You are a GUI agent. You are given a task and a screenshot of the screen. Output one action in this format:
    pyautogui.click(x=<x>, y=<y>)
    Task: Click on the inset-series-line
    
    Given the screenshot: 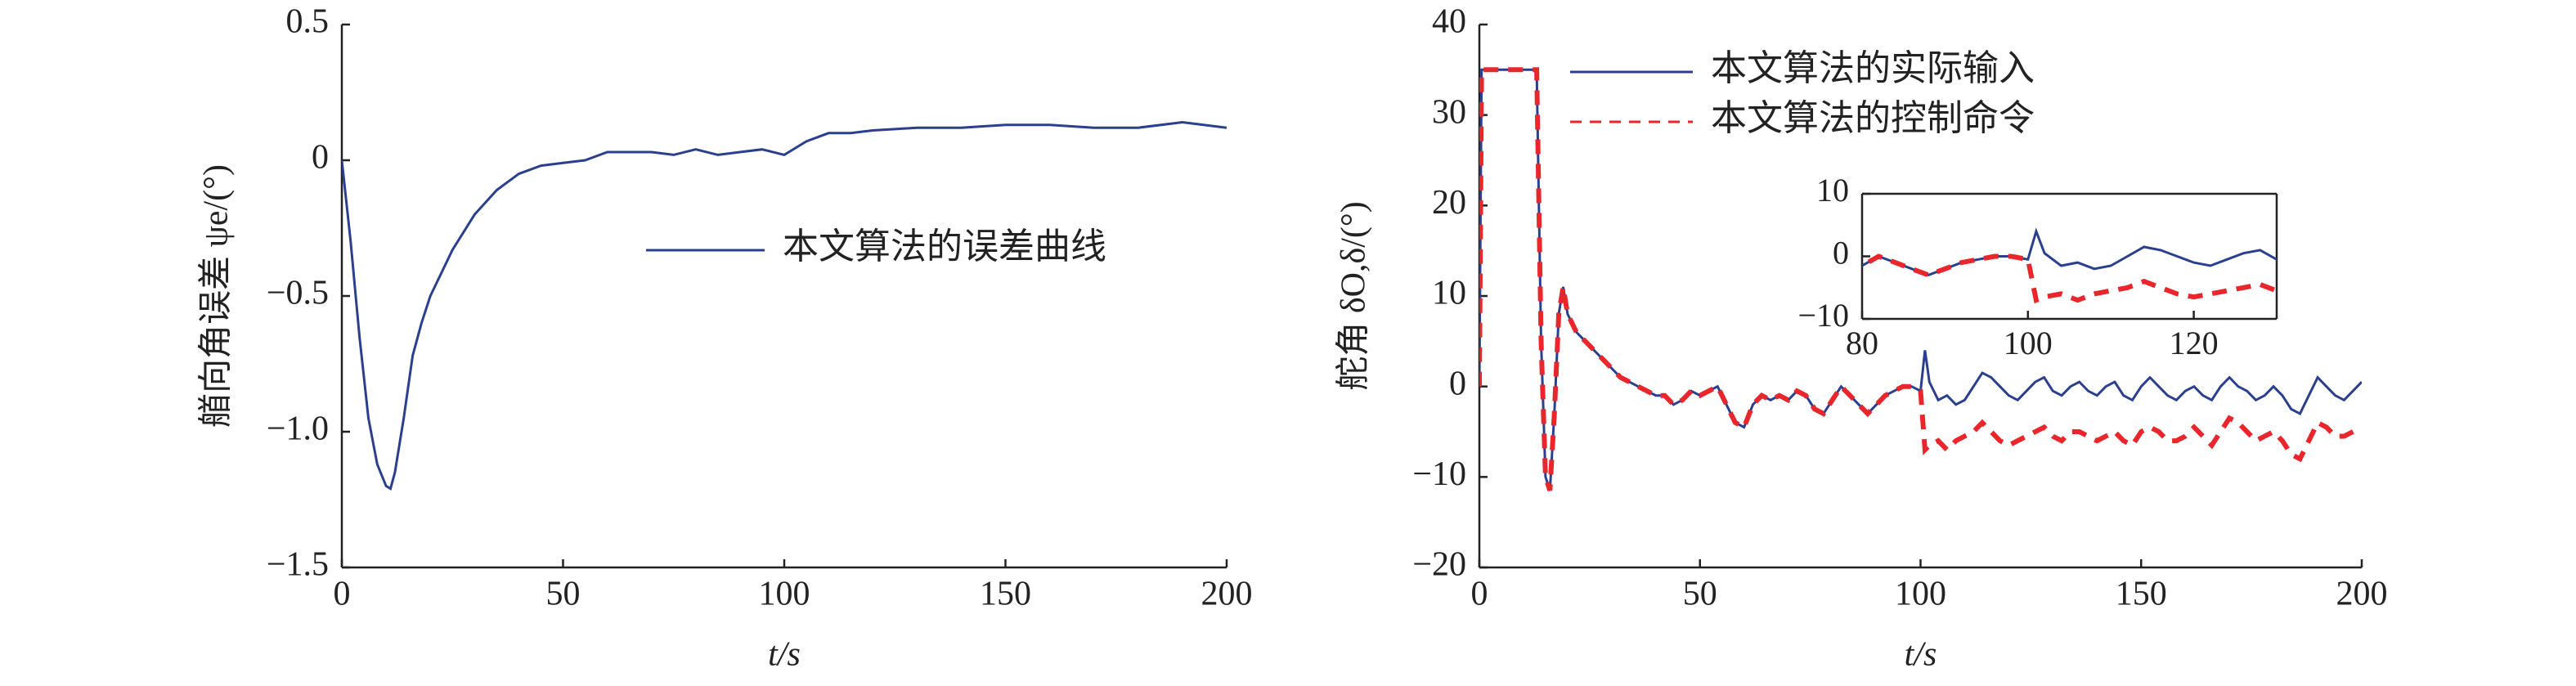 What is the action you would take?
    pyautogui.click(x=2069, y=278)
    